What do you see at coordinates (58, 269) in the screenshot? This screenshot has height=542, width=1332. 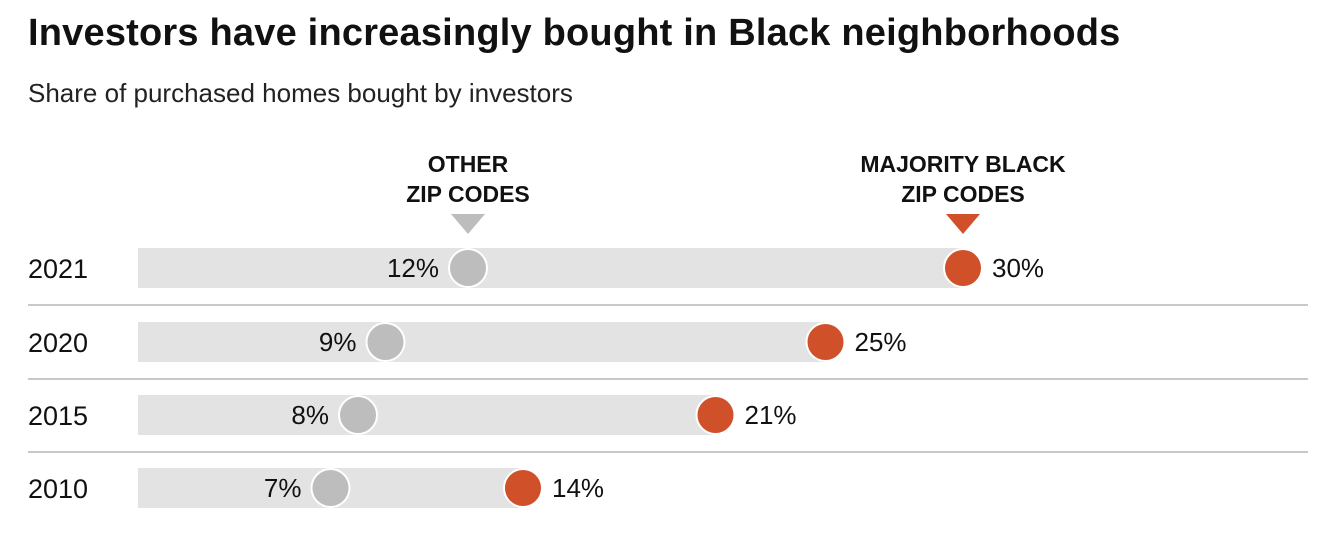 I see `year-label: 2021` at bounding box center [58, 269].